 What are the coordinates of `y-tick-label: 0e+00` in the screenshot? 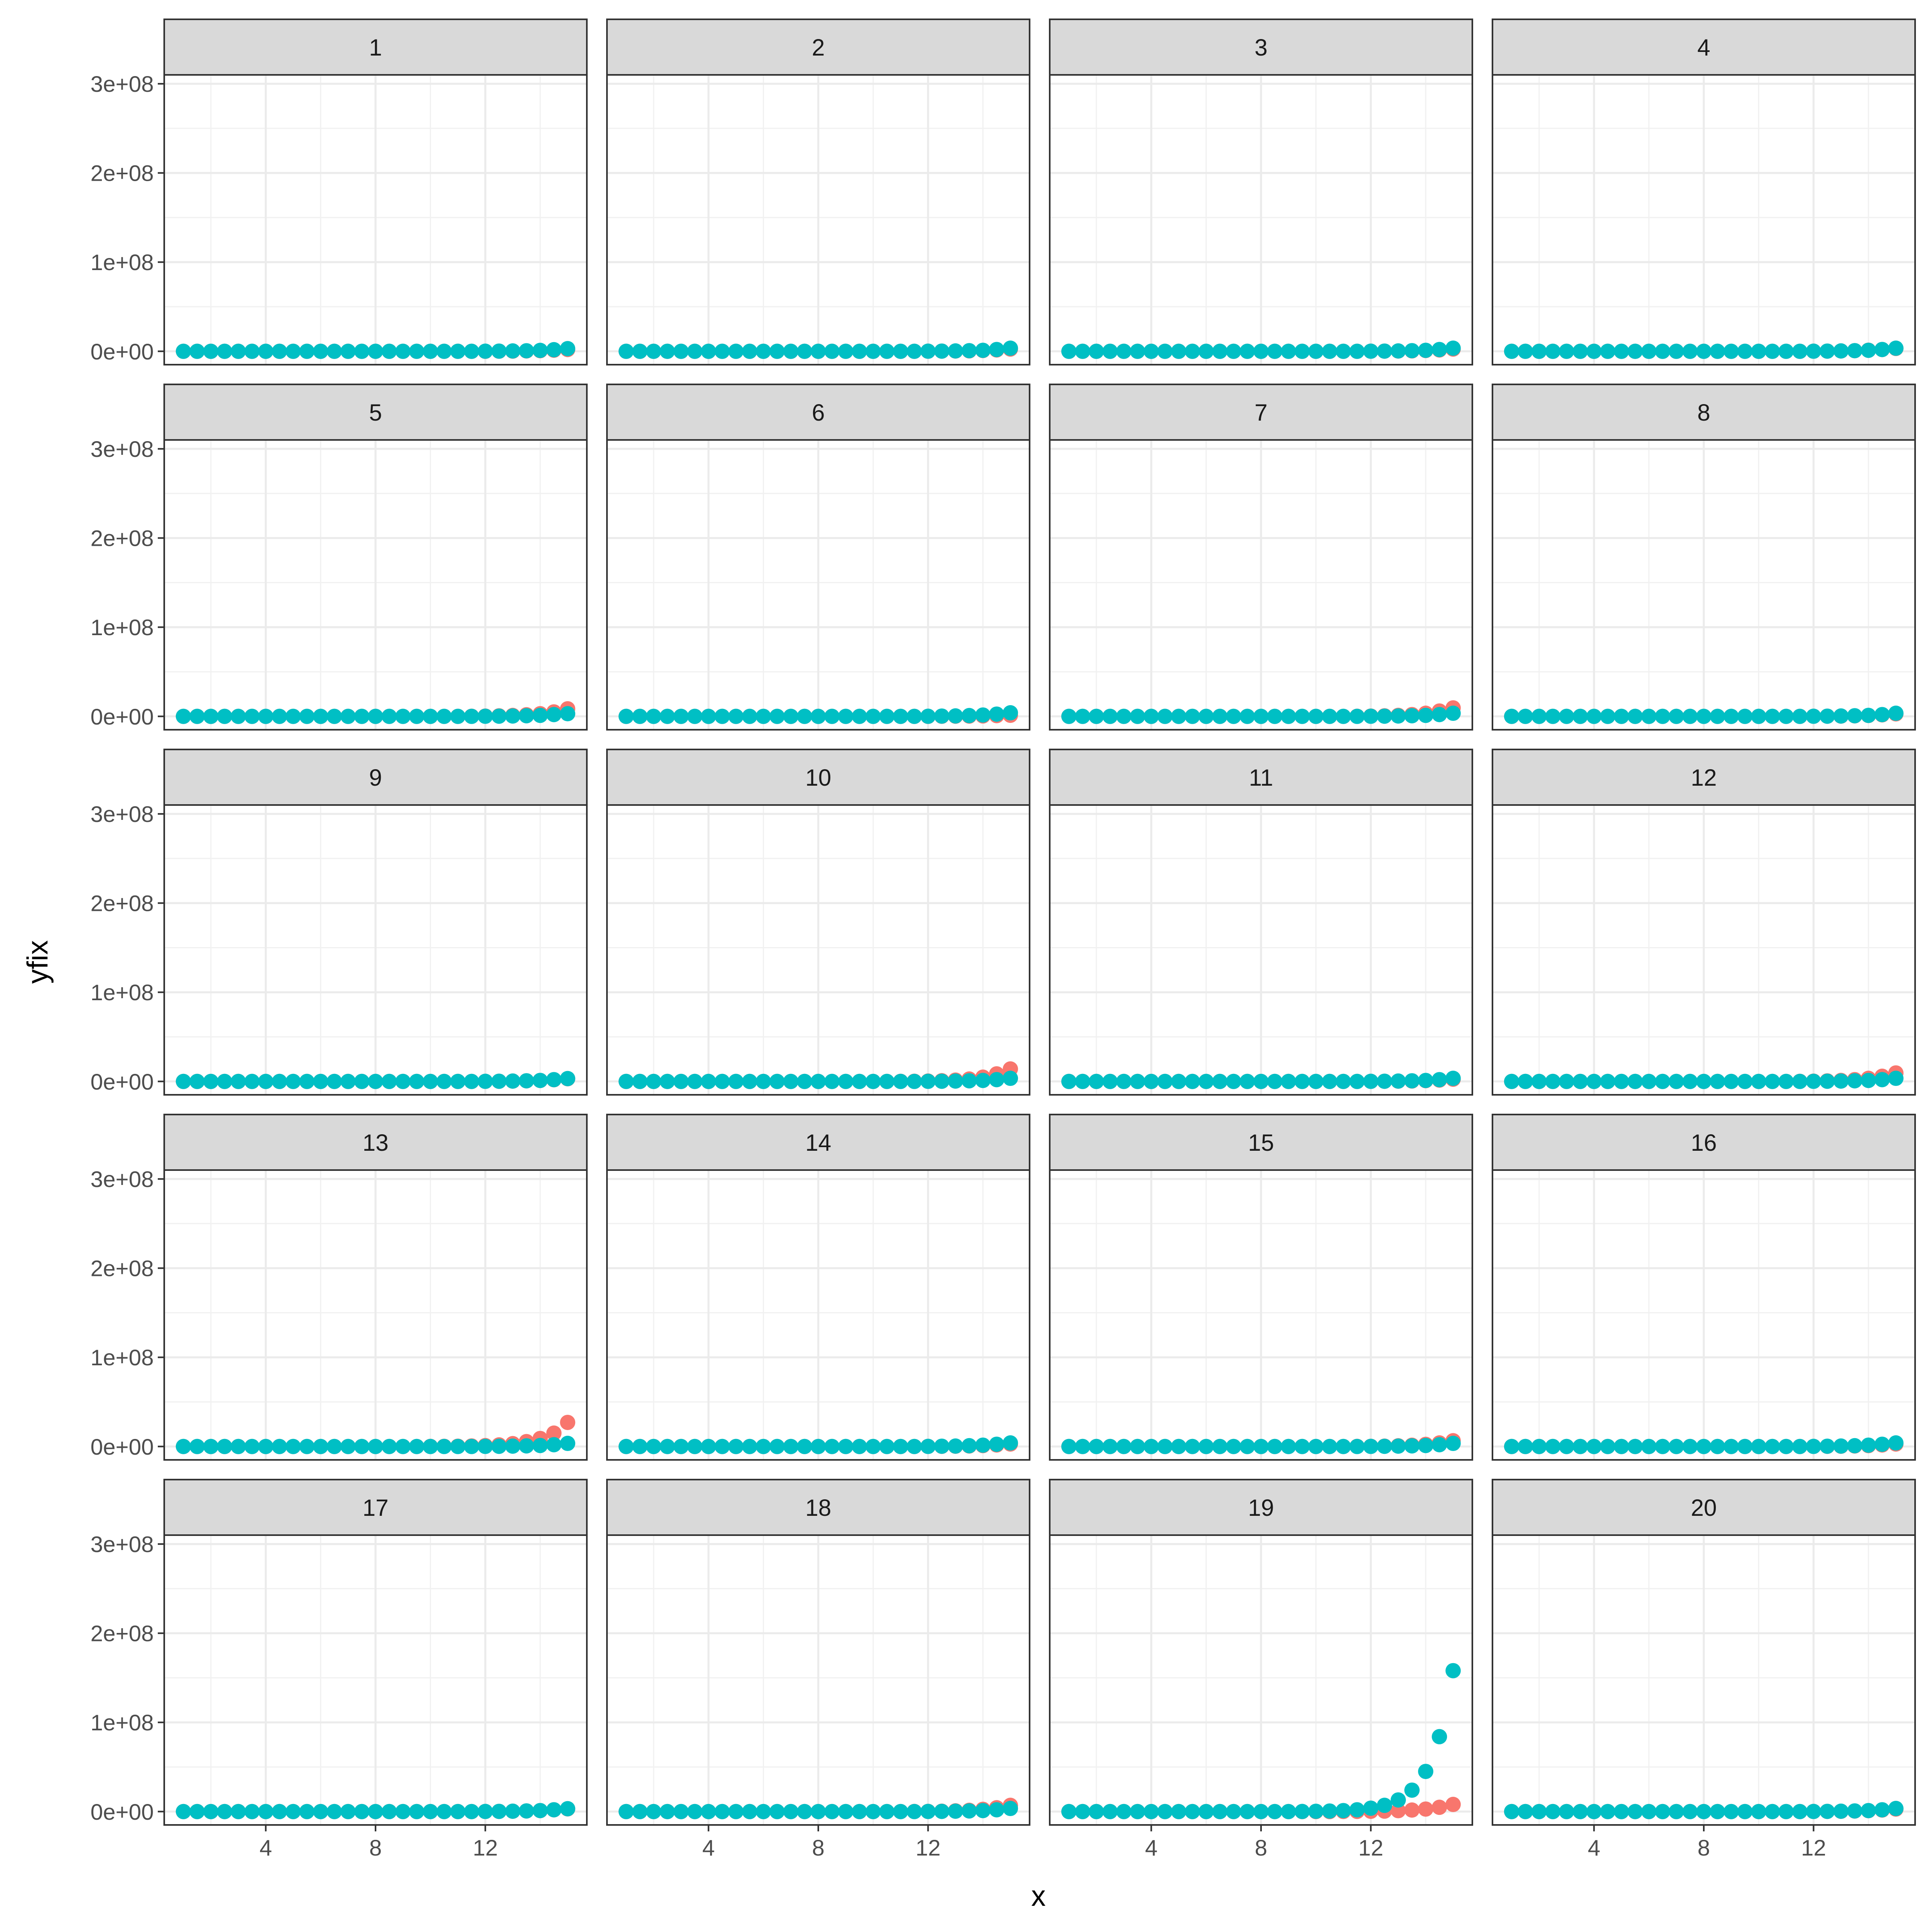 It's located at (122, 351).